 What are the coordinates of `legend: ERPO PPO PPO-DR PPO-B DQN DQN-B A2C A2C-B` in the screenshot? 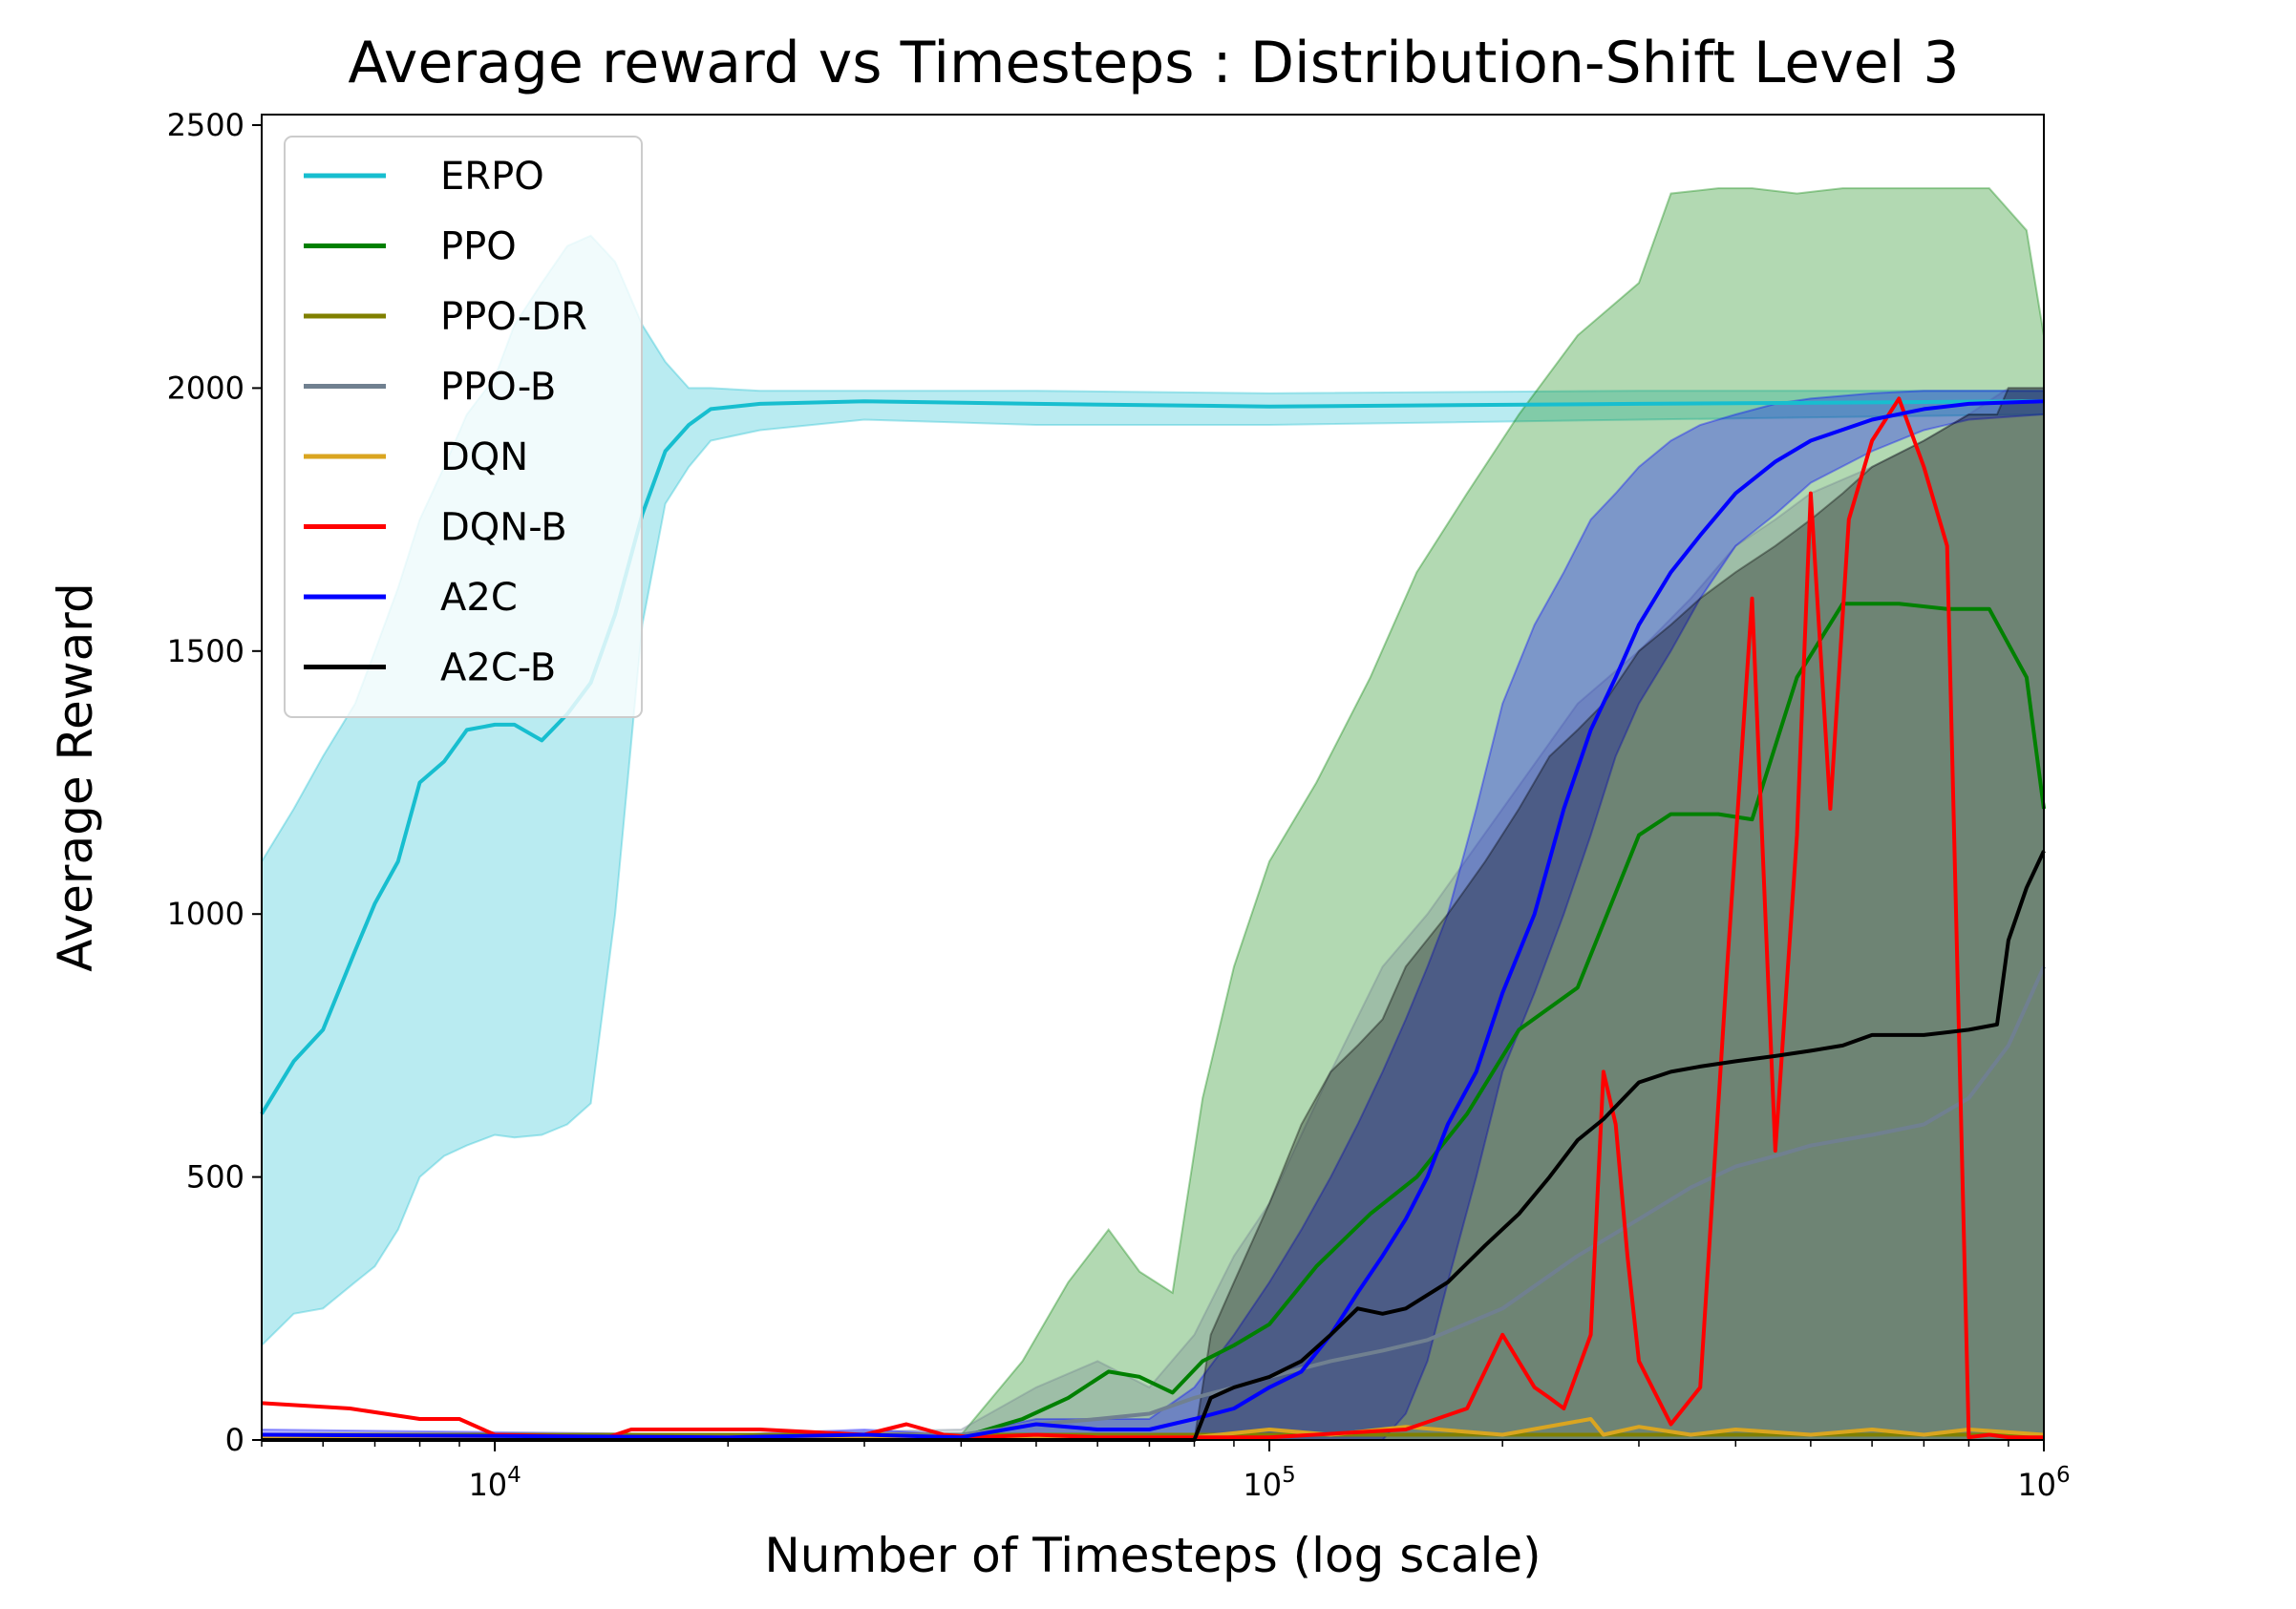 It's located at (463, 427).